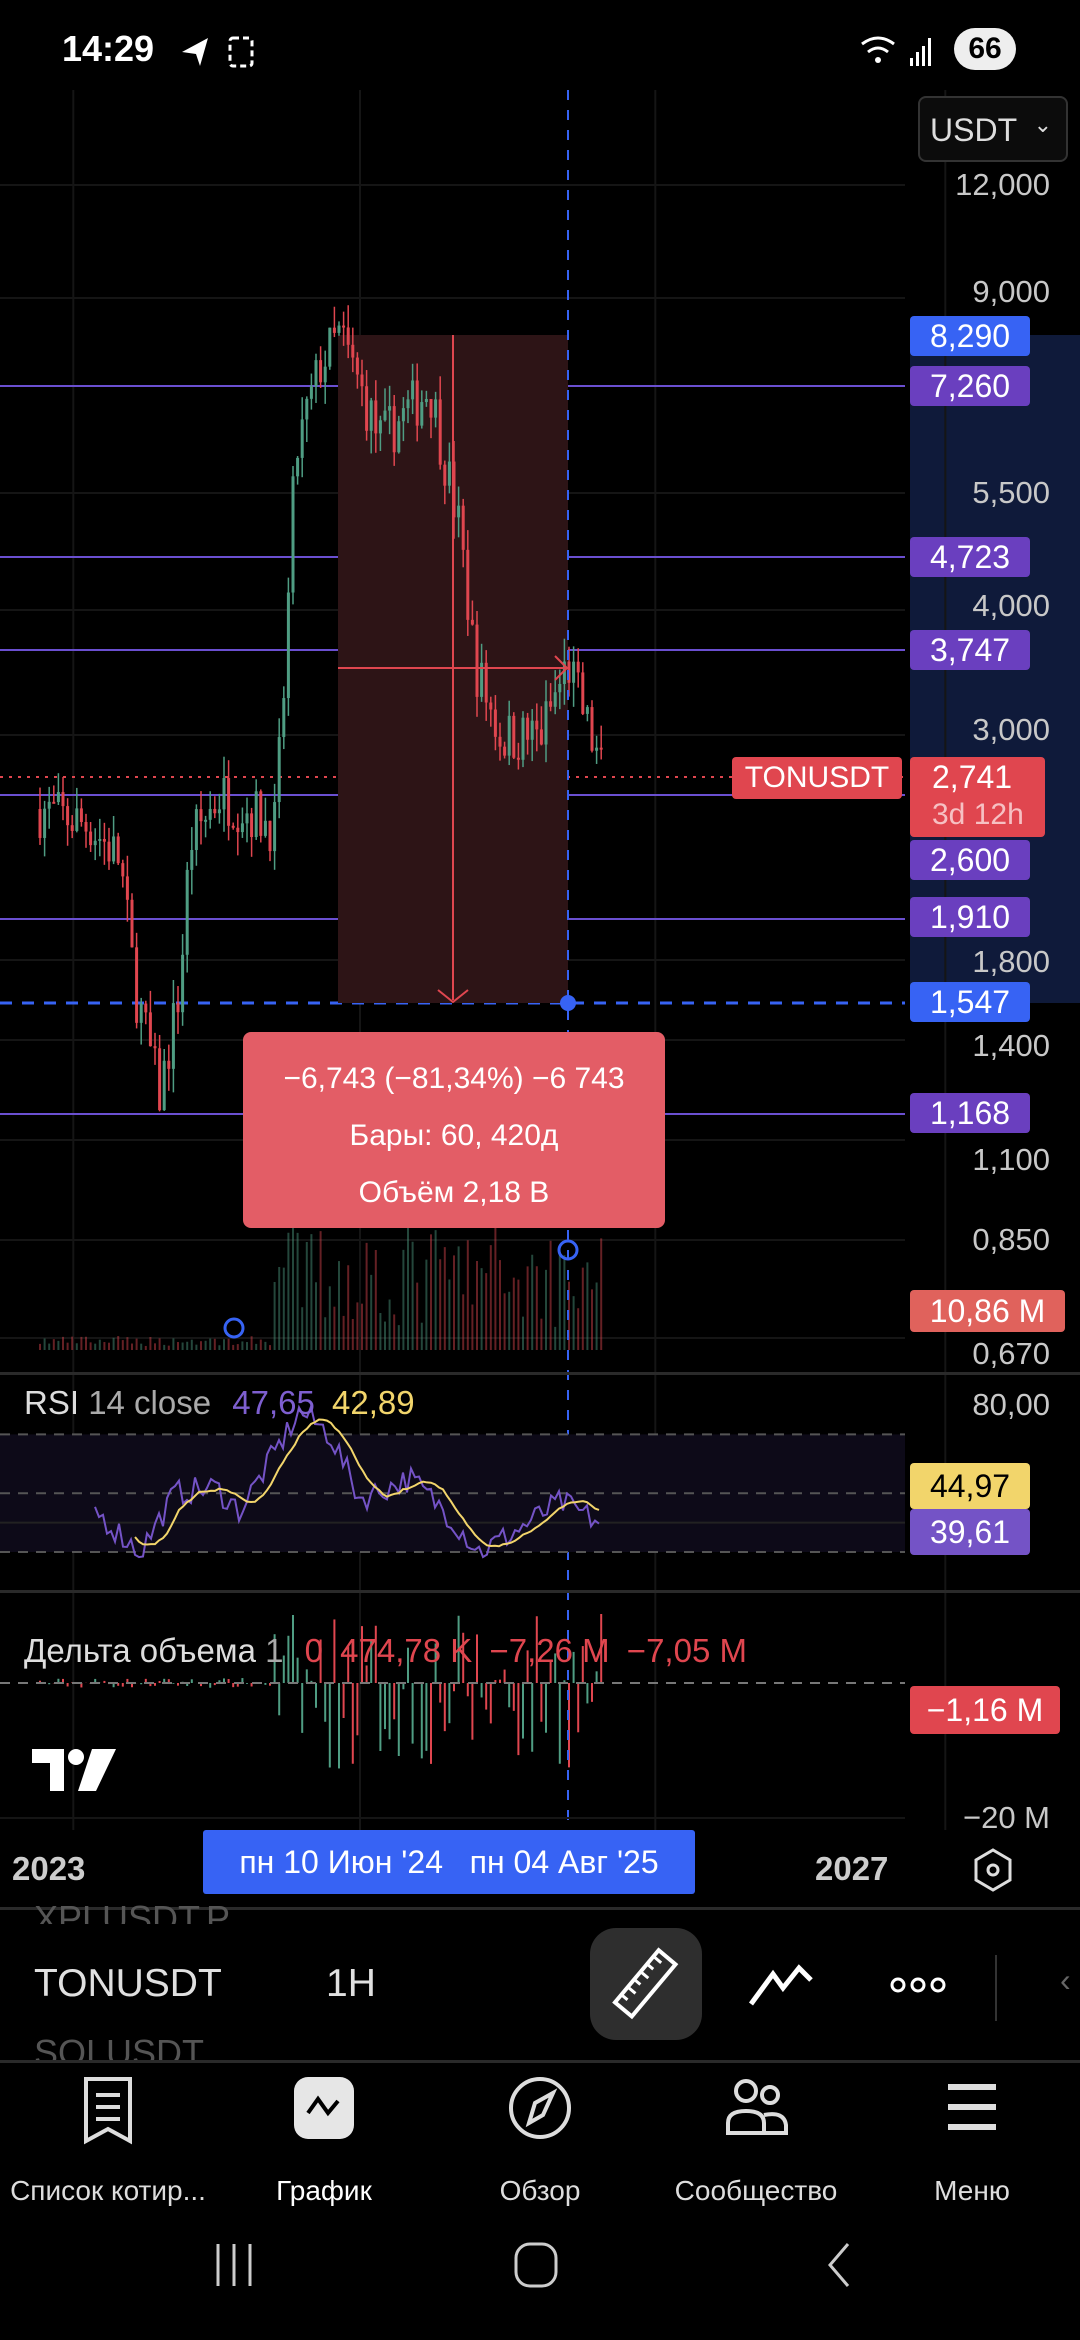  What do you see at coordinates (235, 2265) in the screenshot?
I see `recent-apps-icon` at bounding box center [235, 2265].